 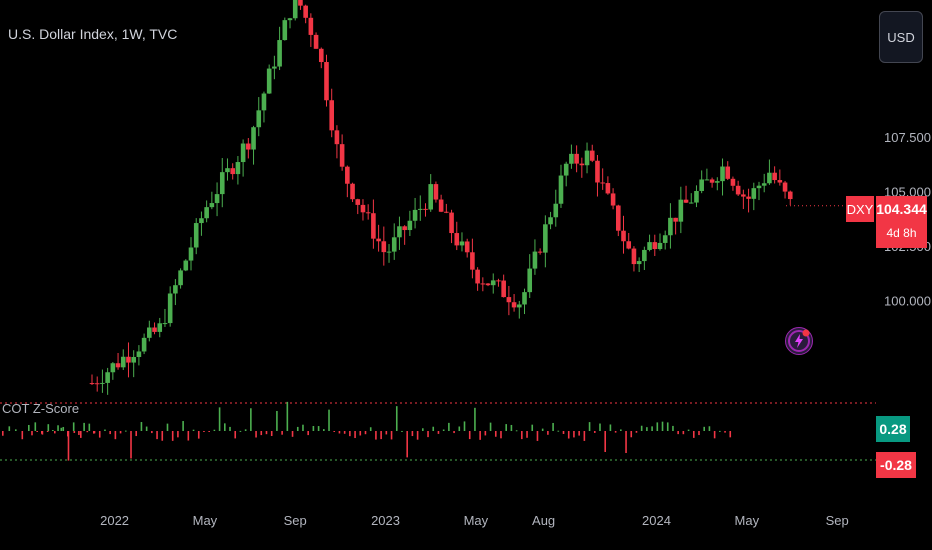 I want to click on currency-button: USD, so click(x=901, y=37).